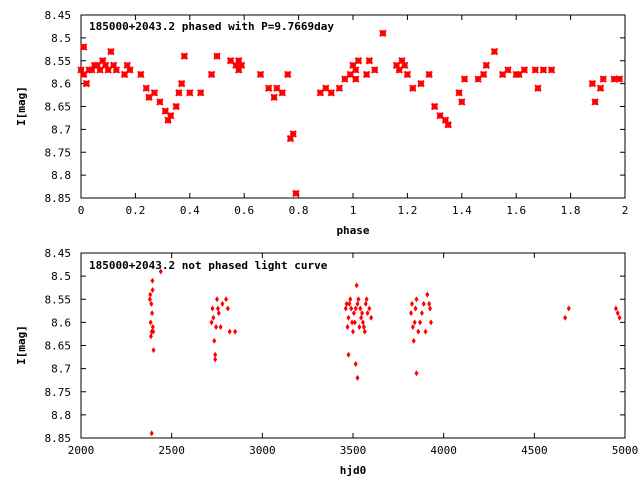  Describe the element at coordinates (61, 369) in the screenshot. I see `unphased-y-tick-label: 8.7` at that location.